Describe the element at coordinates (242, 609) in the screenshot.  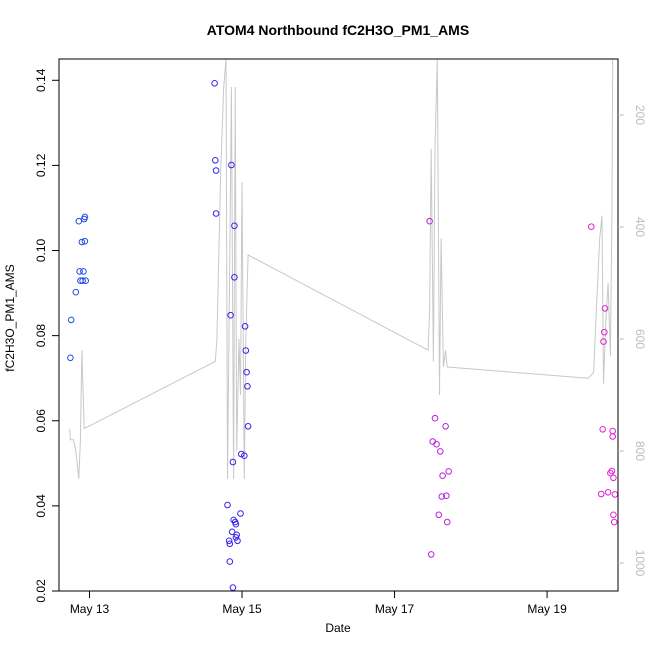
I see `x-tick-label: May 15` at that location.